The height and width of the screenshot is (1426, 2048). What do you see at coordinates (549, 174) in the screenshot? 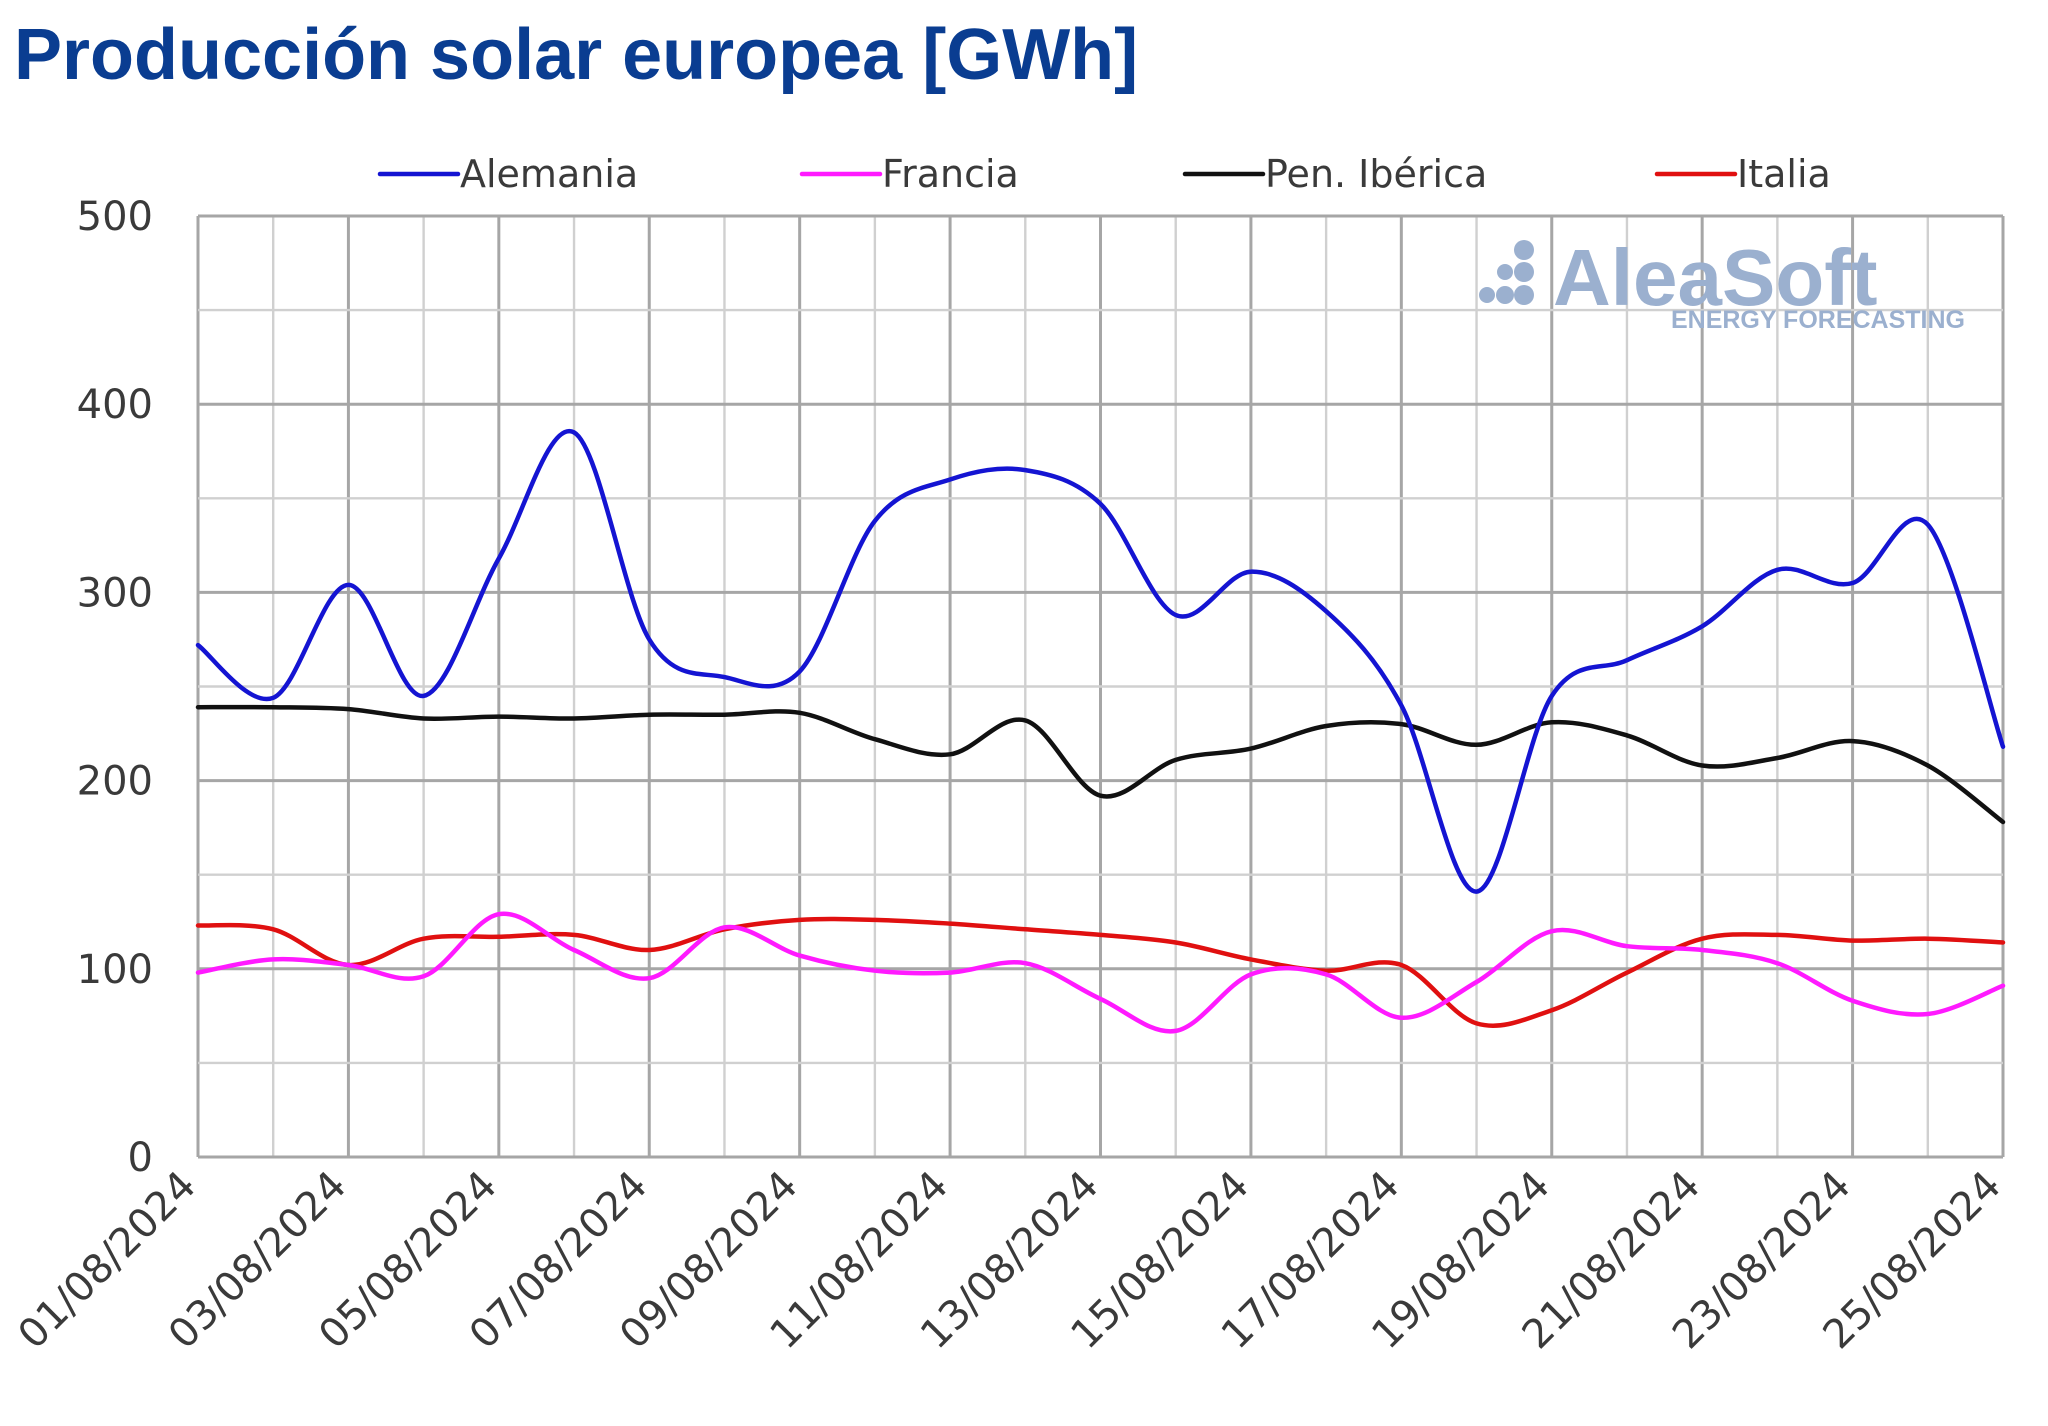
I see `legend-label: Alemania` at bounding box center [549, 174].